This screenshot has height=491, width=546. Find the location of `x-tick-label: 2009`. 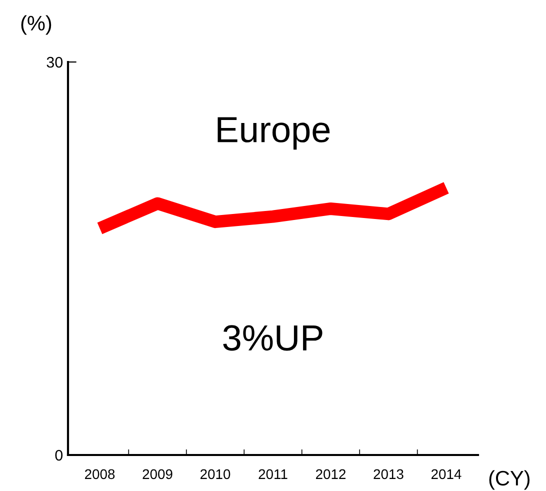

x-tick-label: 2009 is located at coordinates (157, 474).